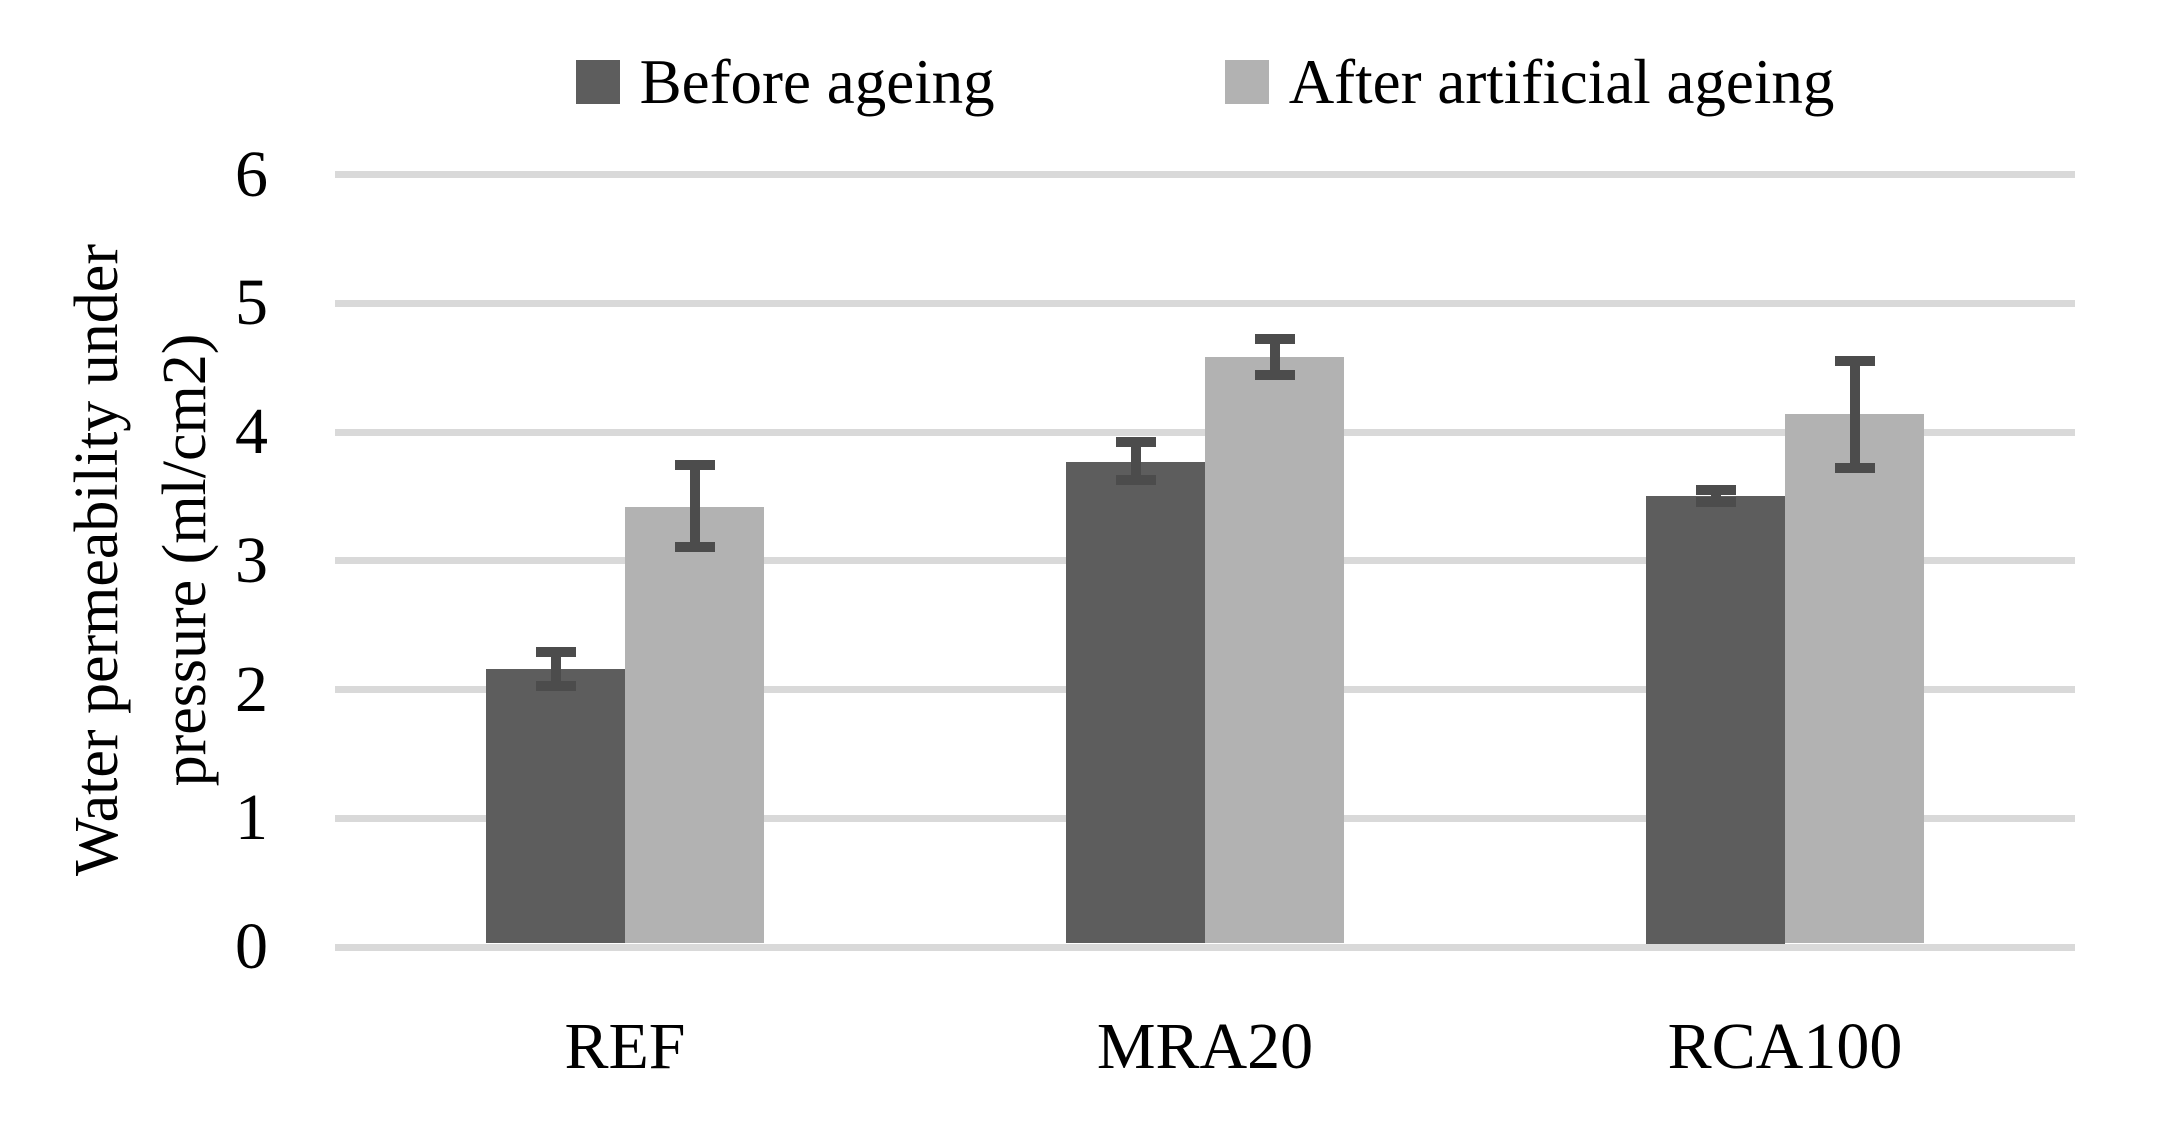 Image resolution: width=2181 pixels, height=1125 pixels. I want to click on y-tick-label-4: 4, so click(251, 431).